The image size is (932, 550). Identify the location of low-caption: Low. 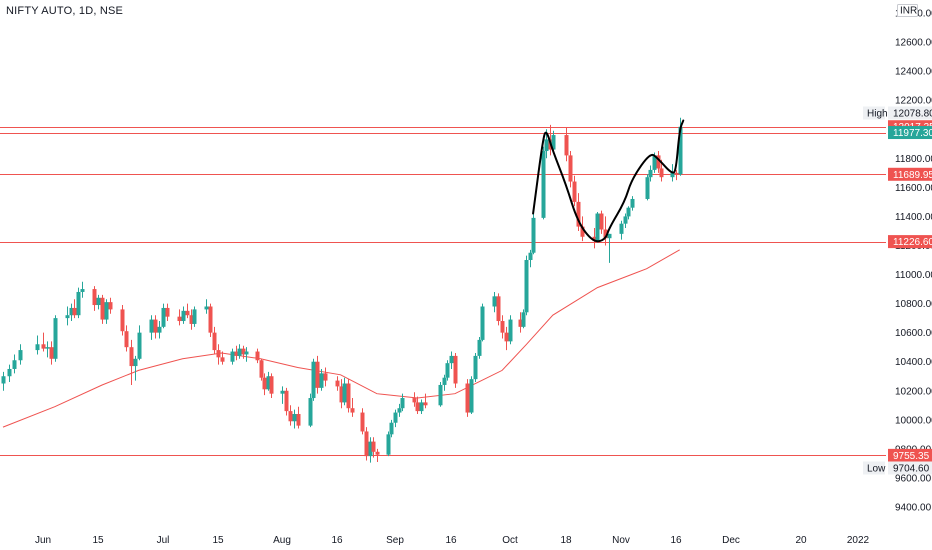
(876, 469).